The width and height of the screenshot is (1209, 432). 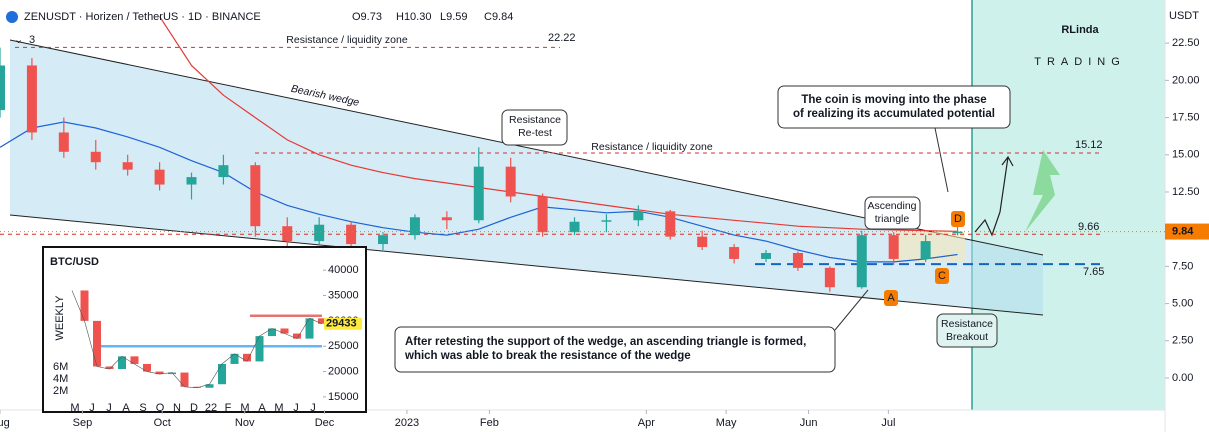 I want to click on inset-volume-label: 6M, so click(x=60, y=367).